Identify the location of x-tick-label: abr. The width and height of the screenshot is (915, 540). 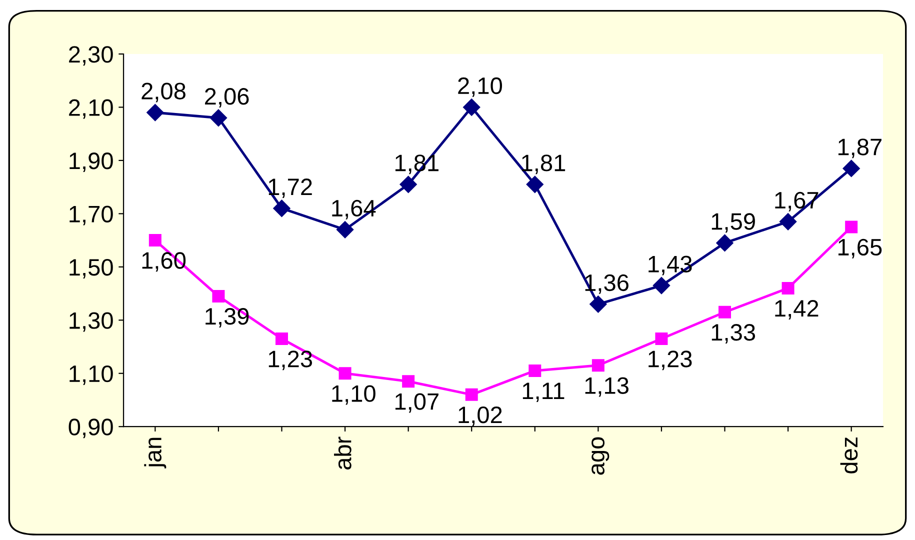
(343, 453).